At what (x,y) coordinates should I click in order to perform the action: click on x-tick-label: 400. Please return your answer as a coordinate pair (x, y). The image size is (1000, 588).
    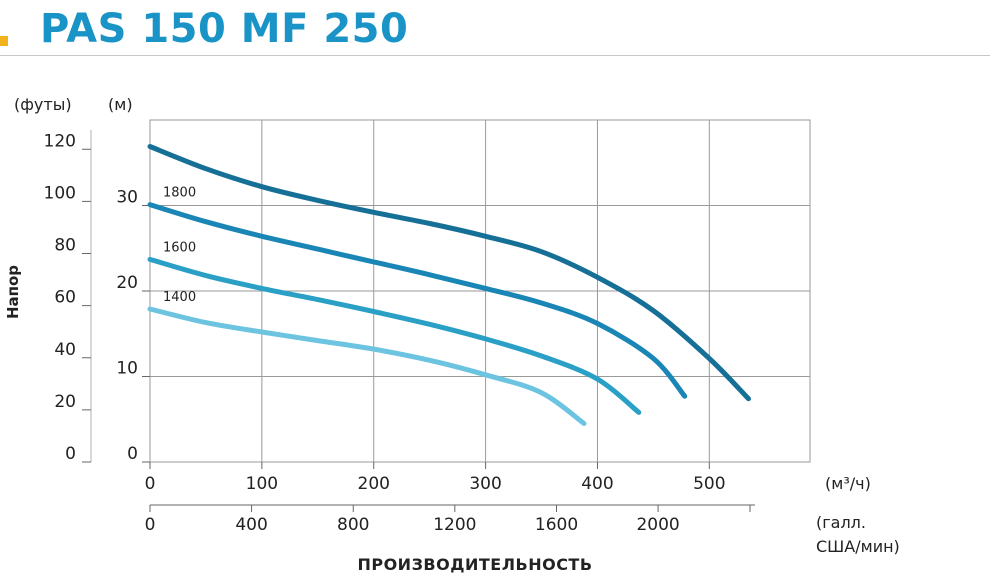
    Looking at the image, I should click on (597, 484).